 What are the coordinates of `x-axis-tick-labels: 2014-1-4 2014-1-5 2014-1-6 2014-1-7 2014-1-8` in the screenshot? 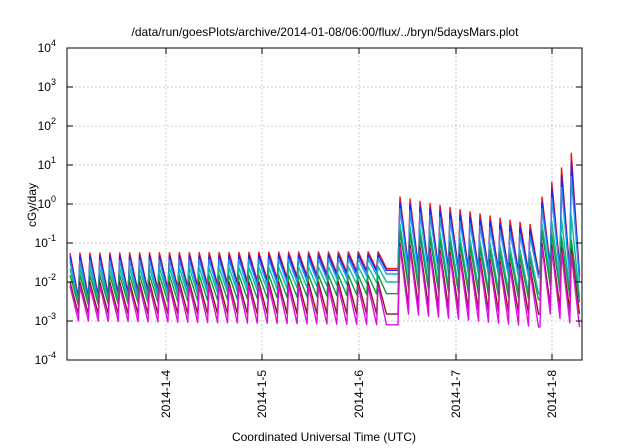 It's located at (359, 394).